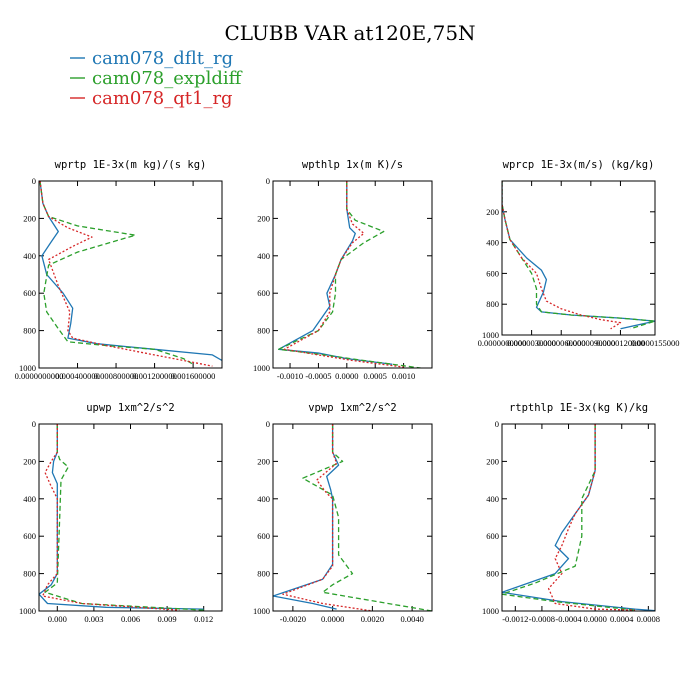 Image resolution: width=700 pixels, height=700 pixels. What do you see at coordinates (93, 619) in the screenshot?
I see `x-tick-label: 0.003` at bounding box center [93, 619].